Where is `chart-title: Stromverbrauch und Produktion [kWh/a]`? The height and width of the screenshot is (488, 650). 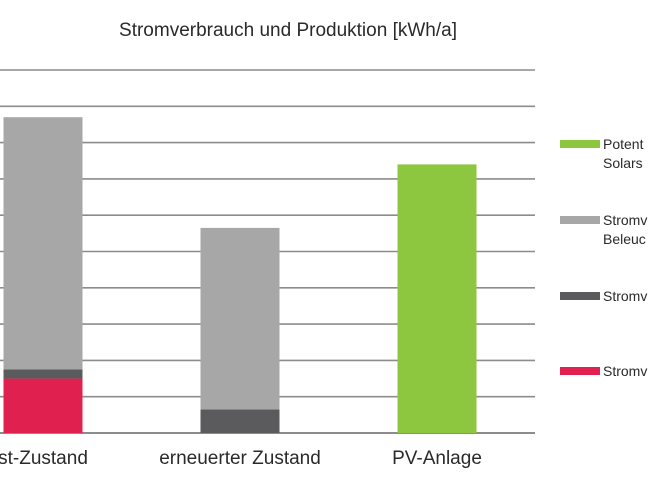
chart-title: Stromverbrauch und Produktion [kWh/a] is located at coordinates (288, 30).